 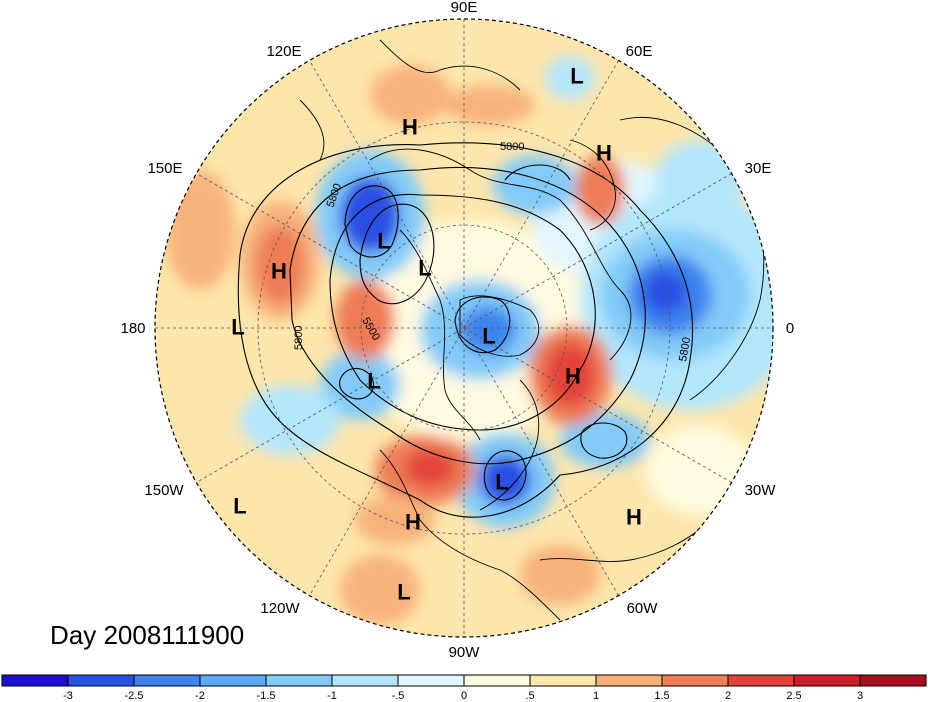 What do you see at coordinates (758, 168) in the screenshot?
I see `lon-label-30e: 30E` at bounding box center [758, 168].